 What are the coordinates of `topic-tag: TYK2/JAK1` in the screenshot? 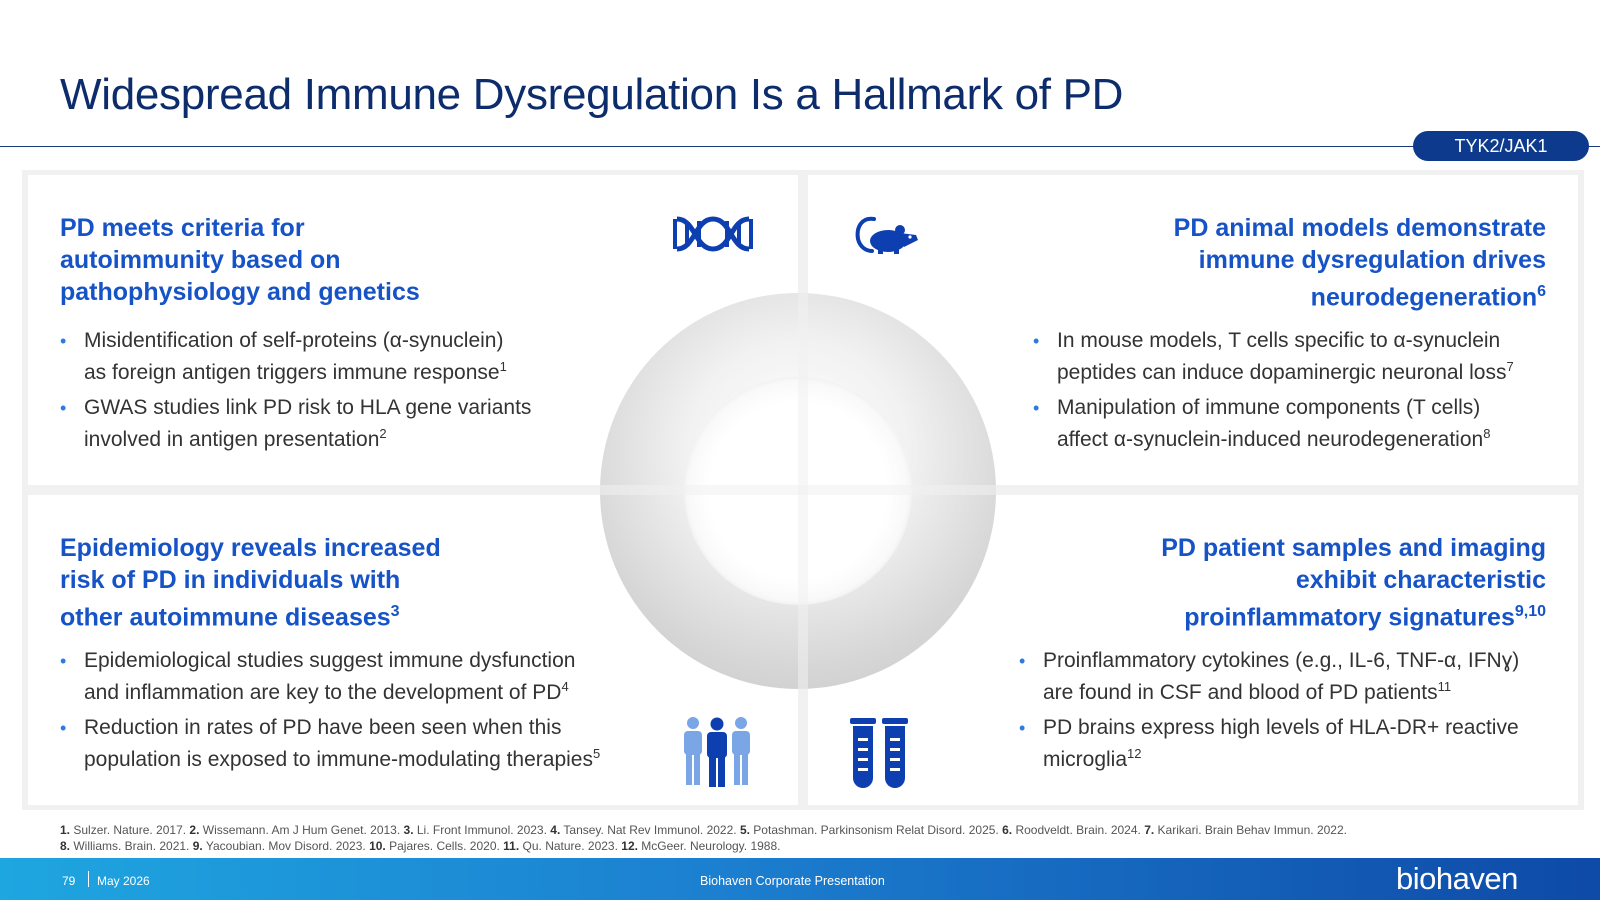 It's located at (1501, 146).